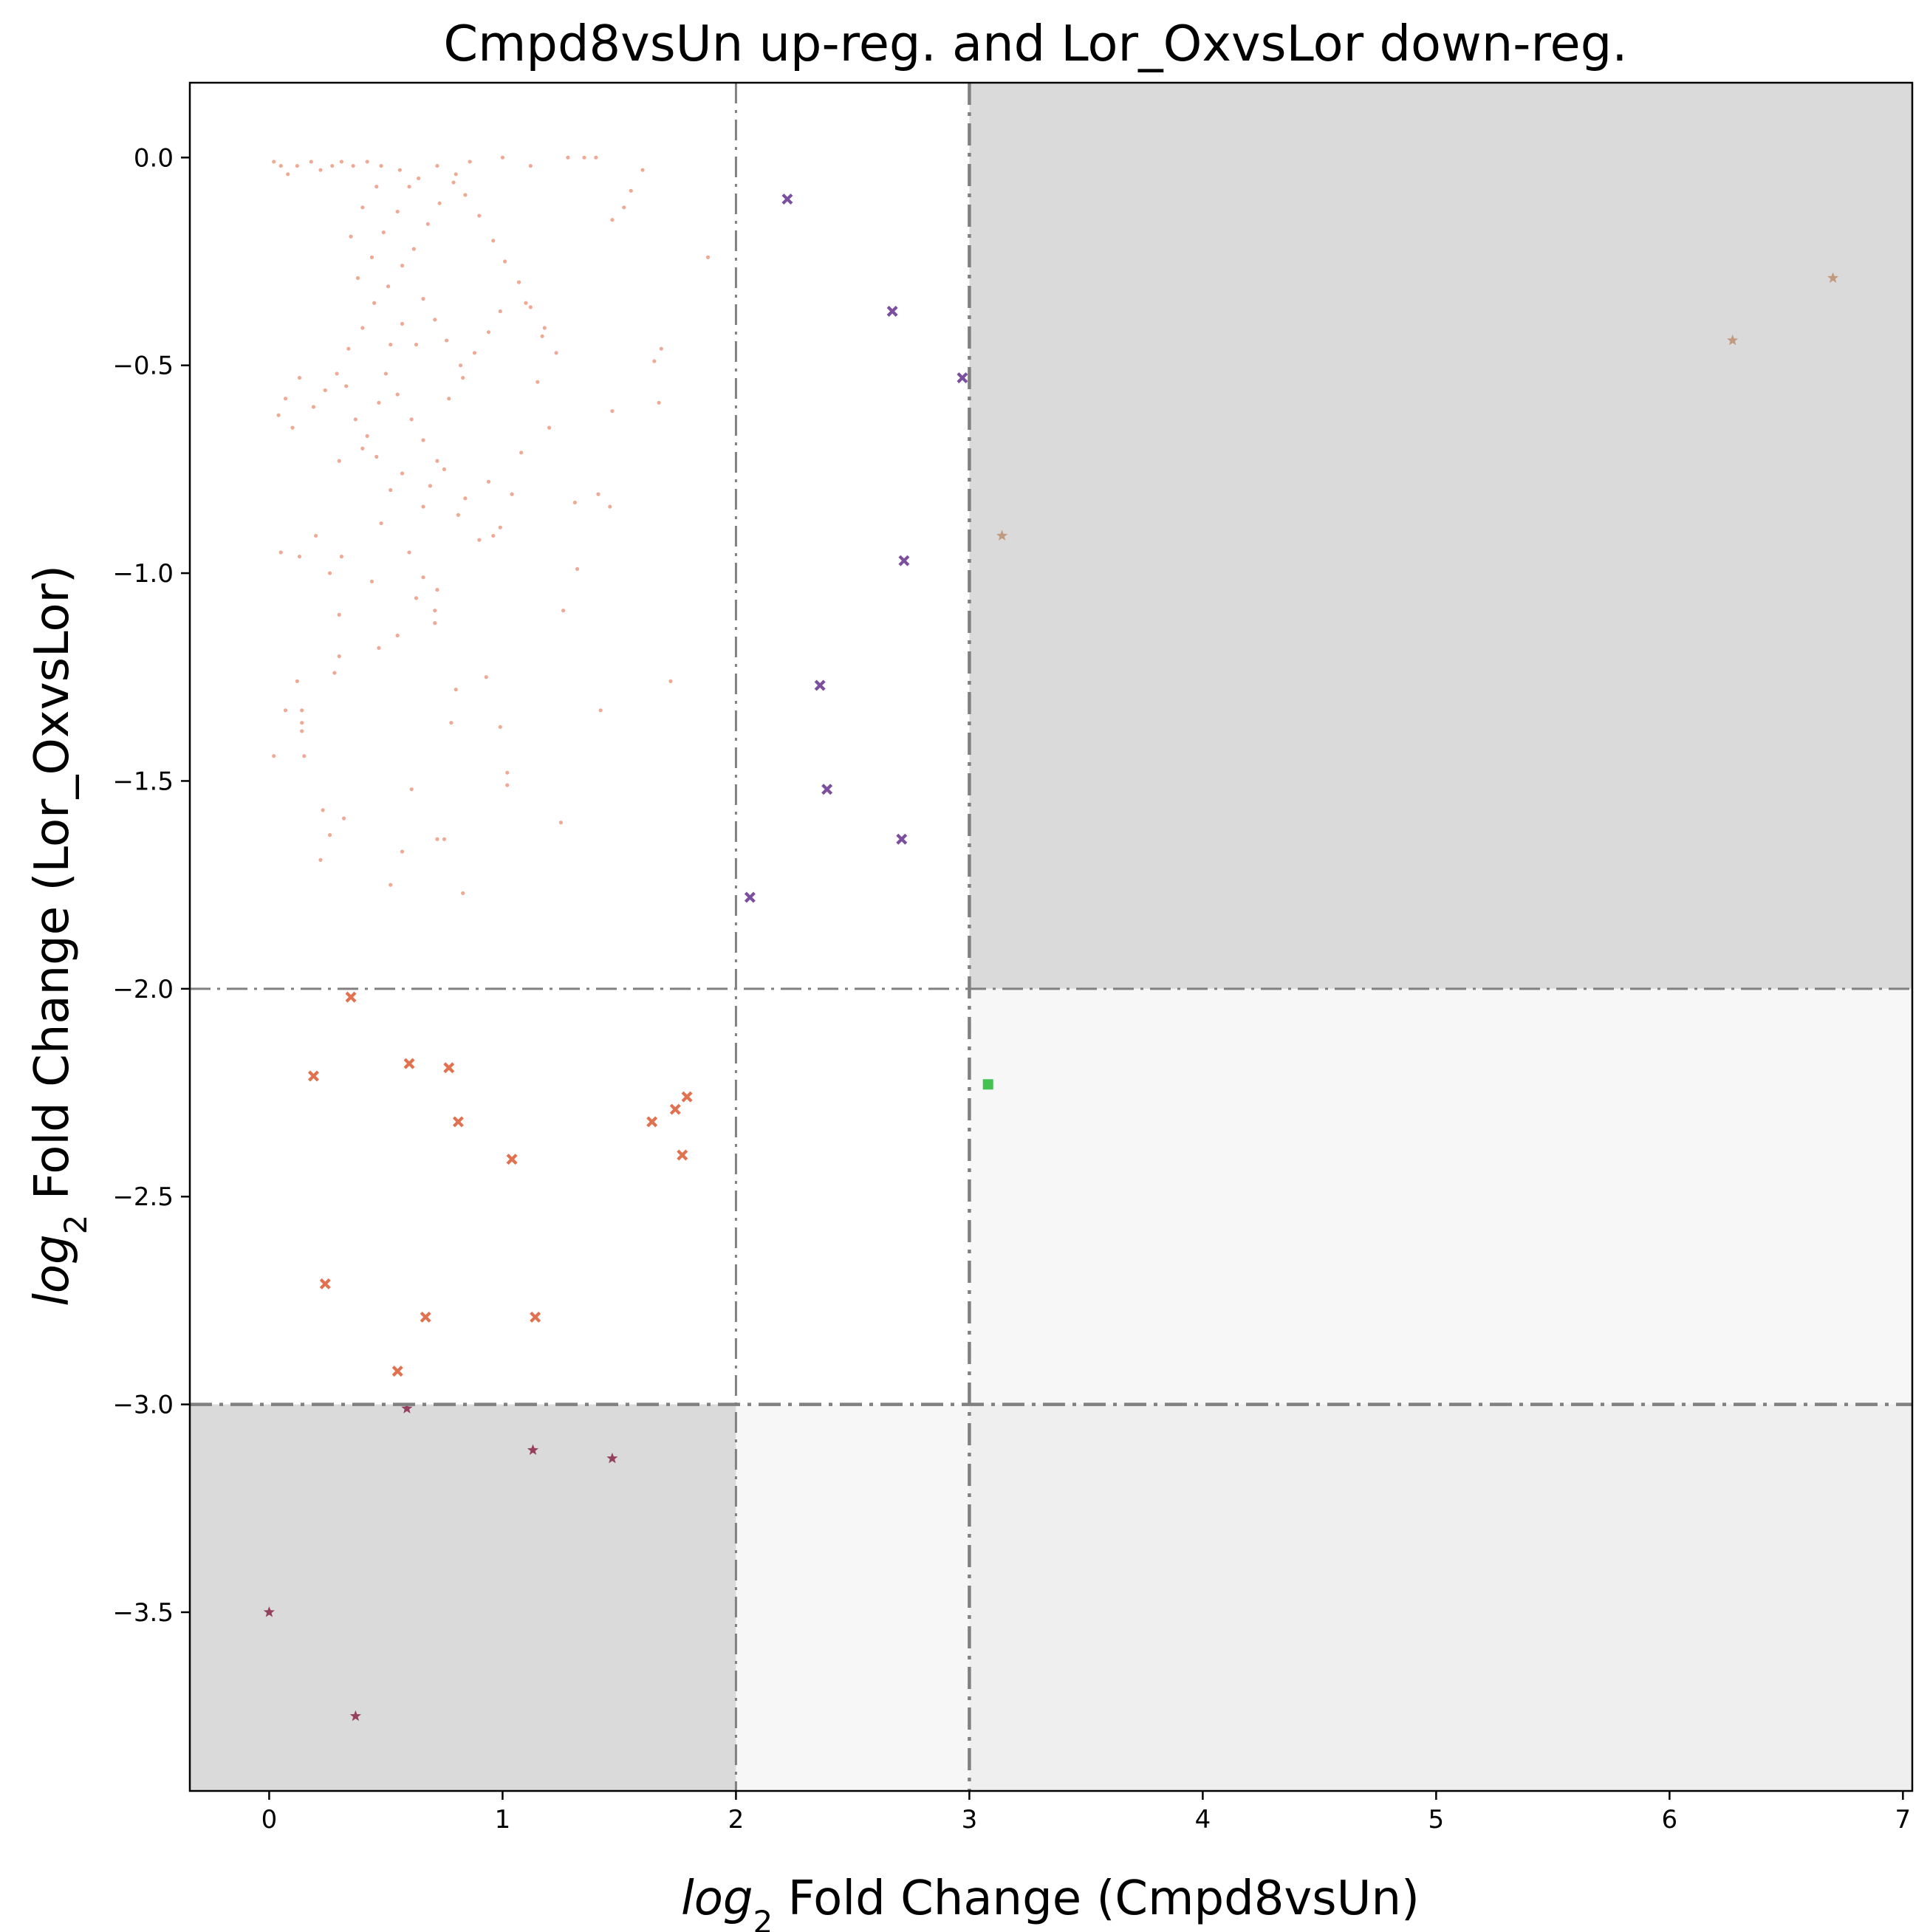 The width and height of the screenshot is (1930, 1932). What do you see at coordinates (970, 1820) in the screenshot?
I see `x-tick-label: 3` at bounding box center [970, 1820].